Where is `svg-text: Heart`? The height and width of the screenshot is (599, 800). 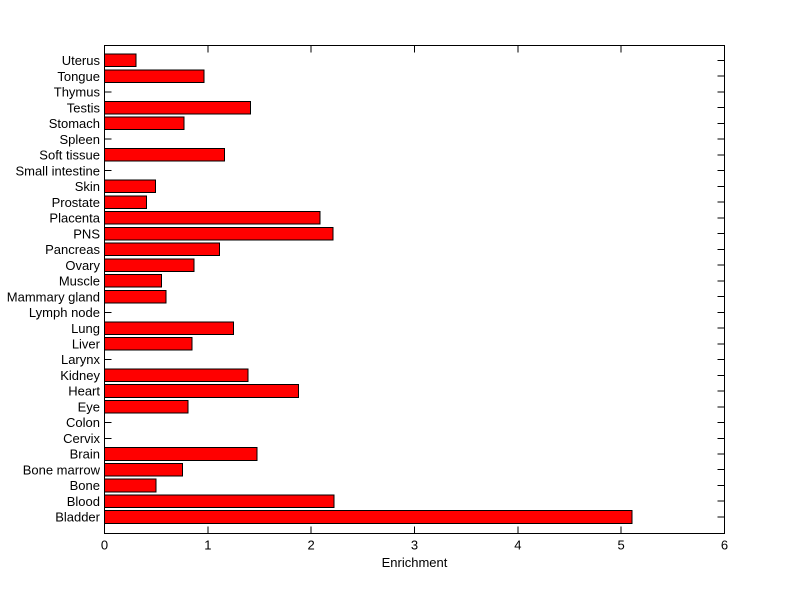
svg-text: Heart is located at coordinates (84, 391).